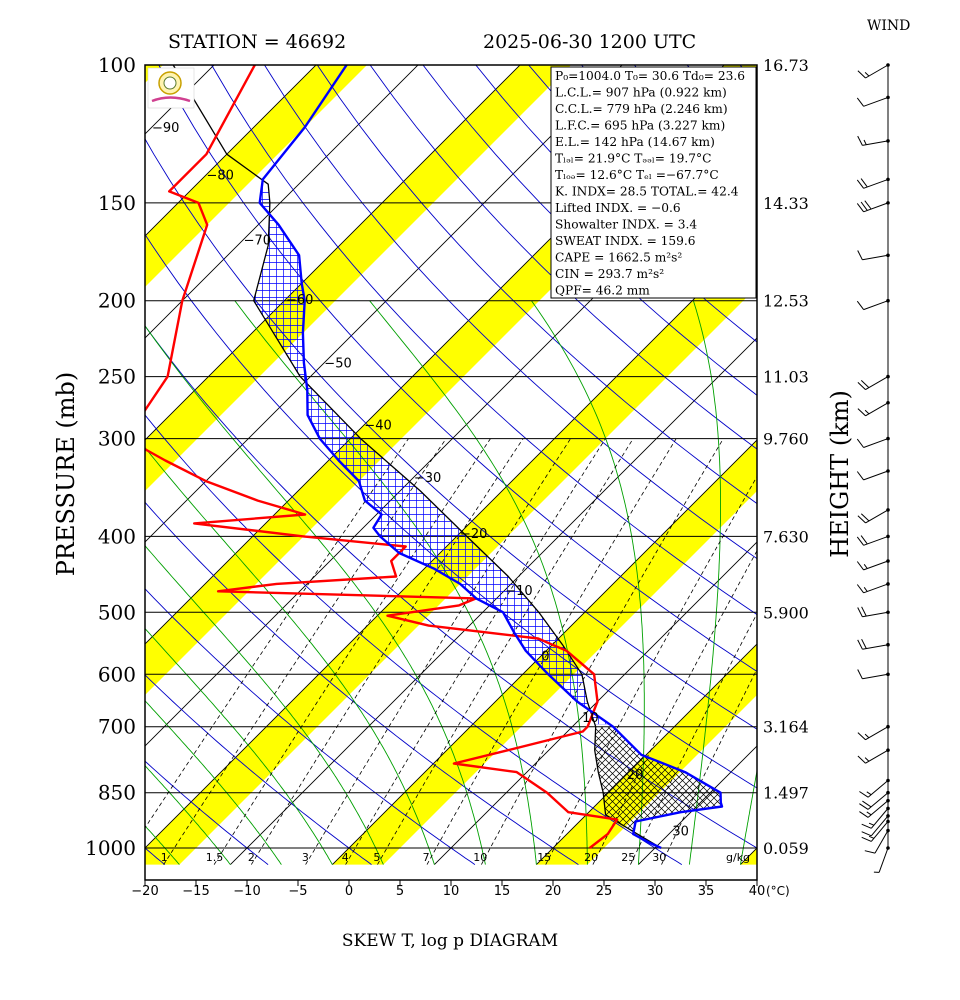 This screenshot has height=1000, width=960. I want to click on isotherm-label: −90, so click(165, 128).